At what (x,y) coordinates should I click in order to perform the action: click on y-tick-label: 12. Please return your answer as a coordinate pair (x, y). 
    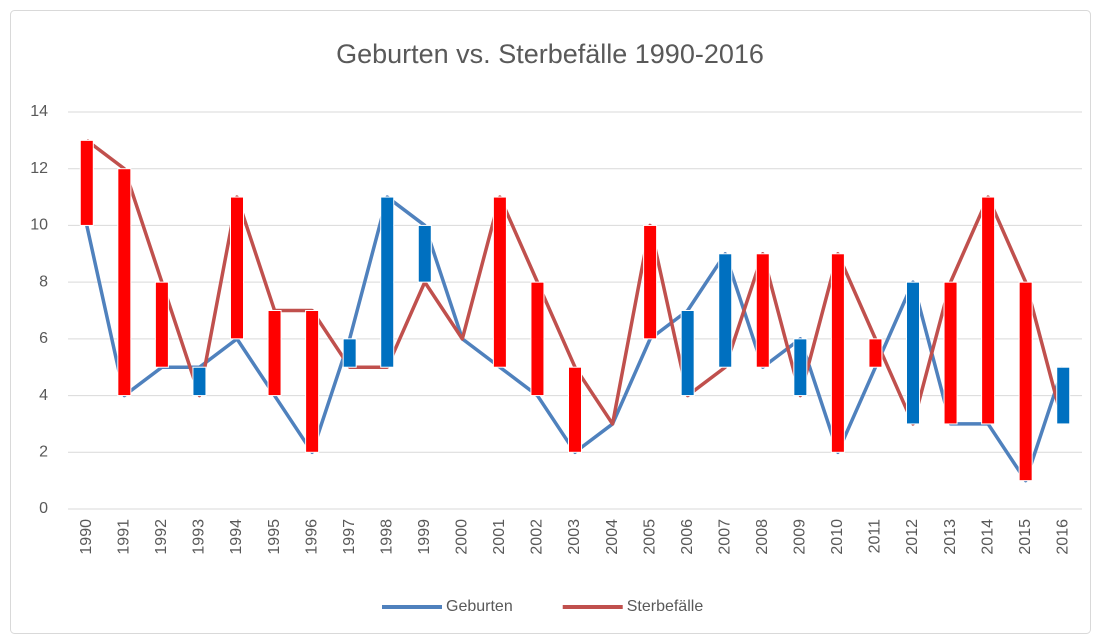
    Looking at the image, I should click on (39, 168).